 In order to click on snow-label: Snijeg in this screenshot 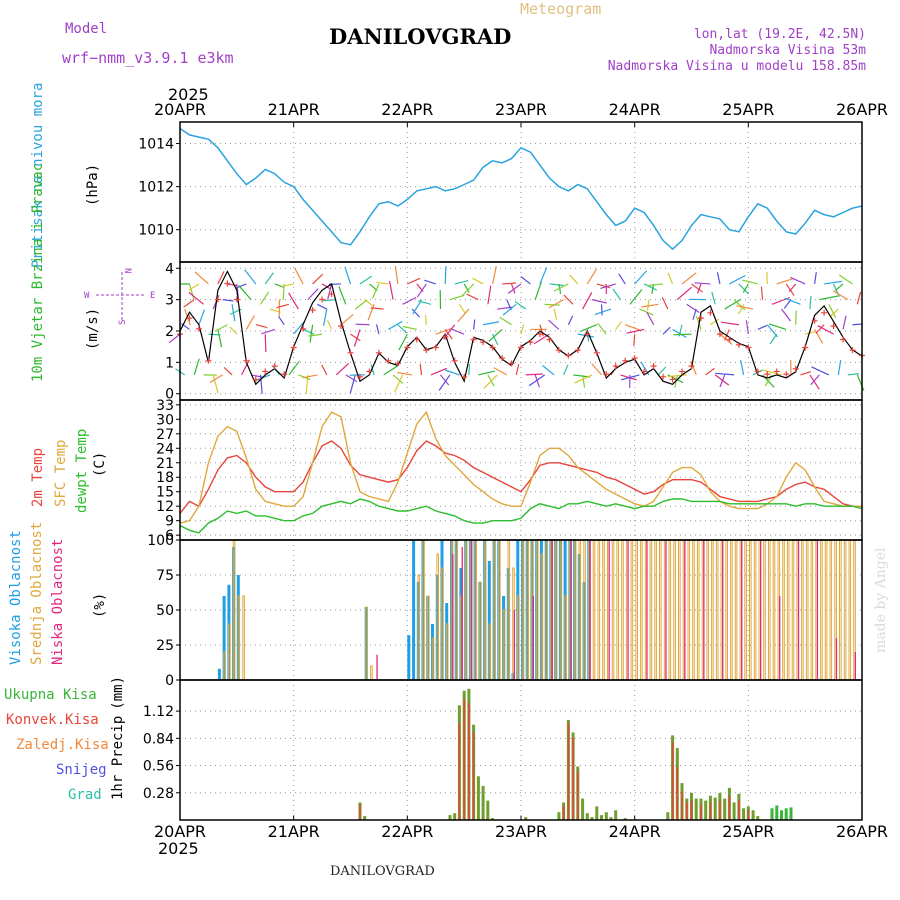, I will do `click(81, 770)`.